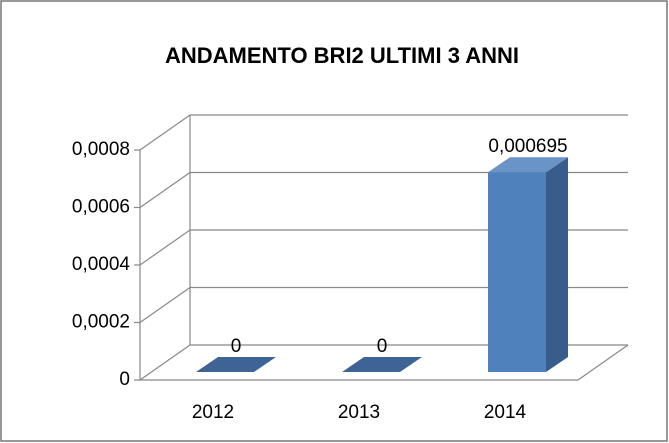 The height and width of the screenshot is (443, 669). I want to click on x-tick-label: 2012, so click(213, 412).